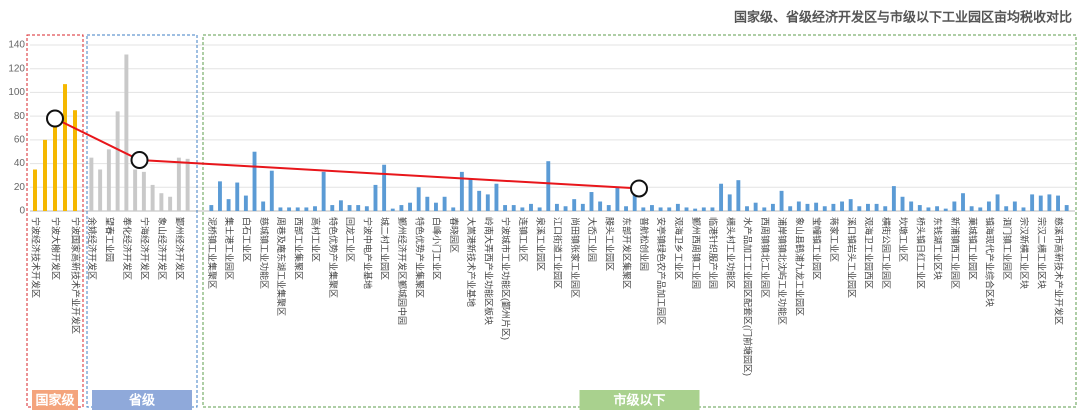  Describe the element at coordinates (661, 271) in the screenshot. I see `x-tick-label: 安亭镇绿色农产品加工园区` at that location.